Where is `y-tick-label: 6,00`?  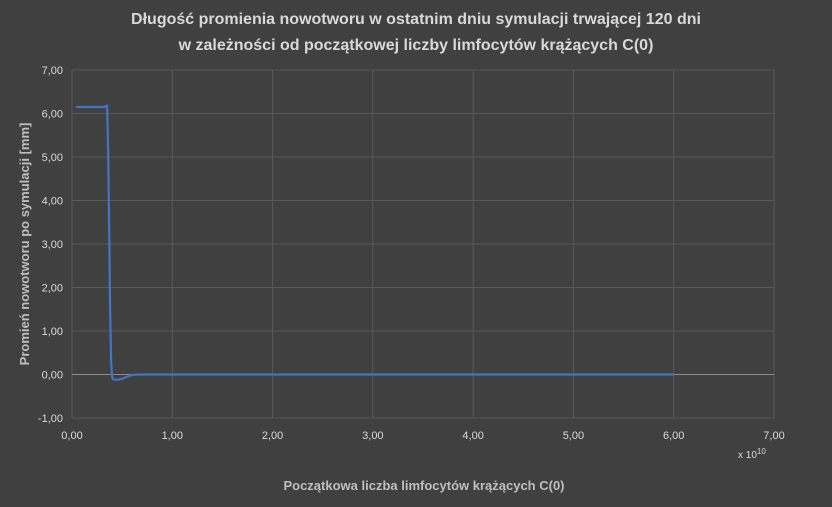
y-tick-label: 6,00 is located at coordinates (52, 115).